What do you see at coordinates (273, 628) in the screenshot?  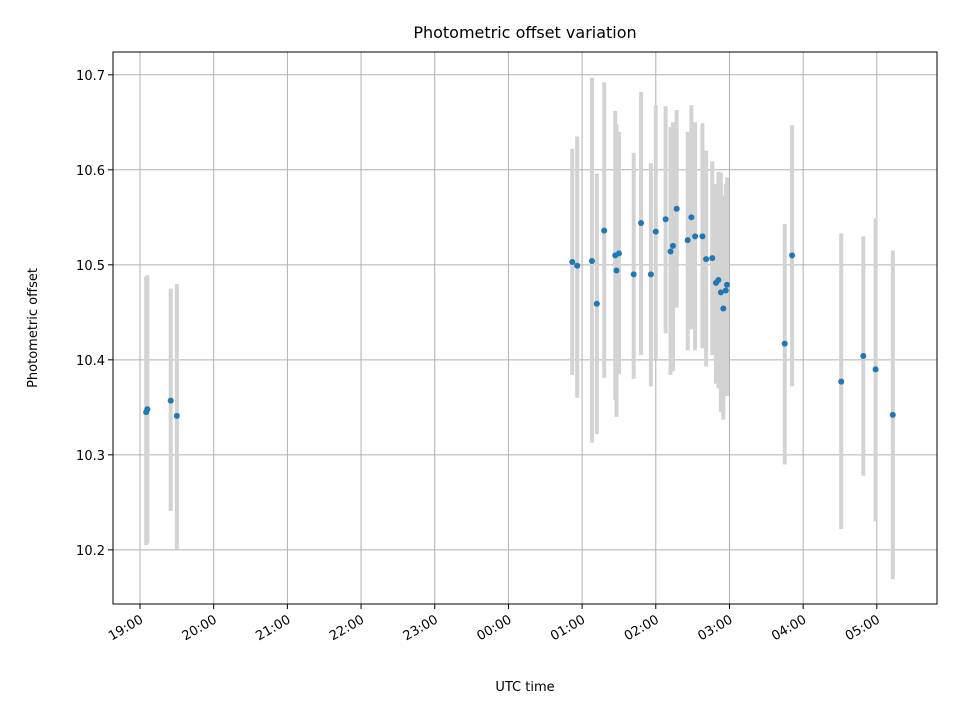 I see `x-tick-label: 21:00` at bounding box center [273, 628].